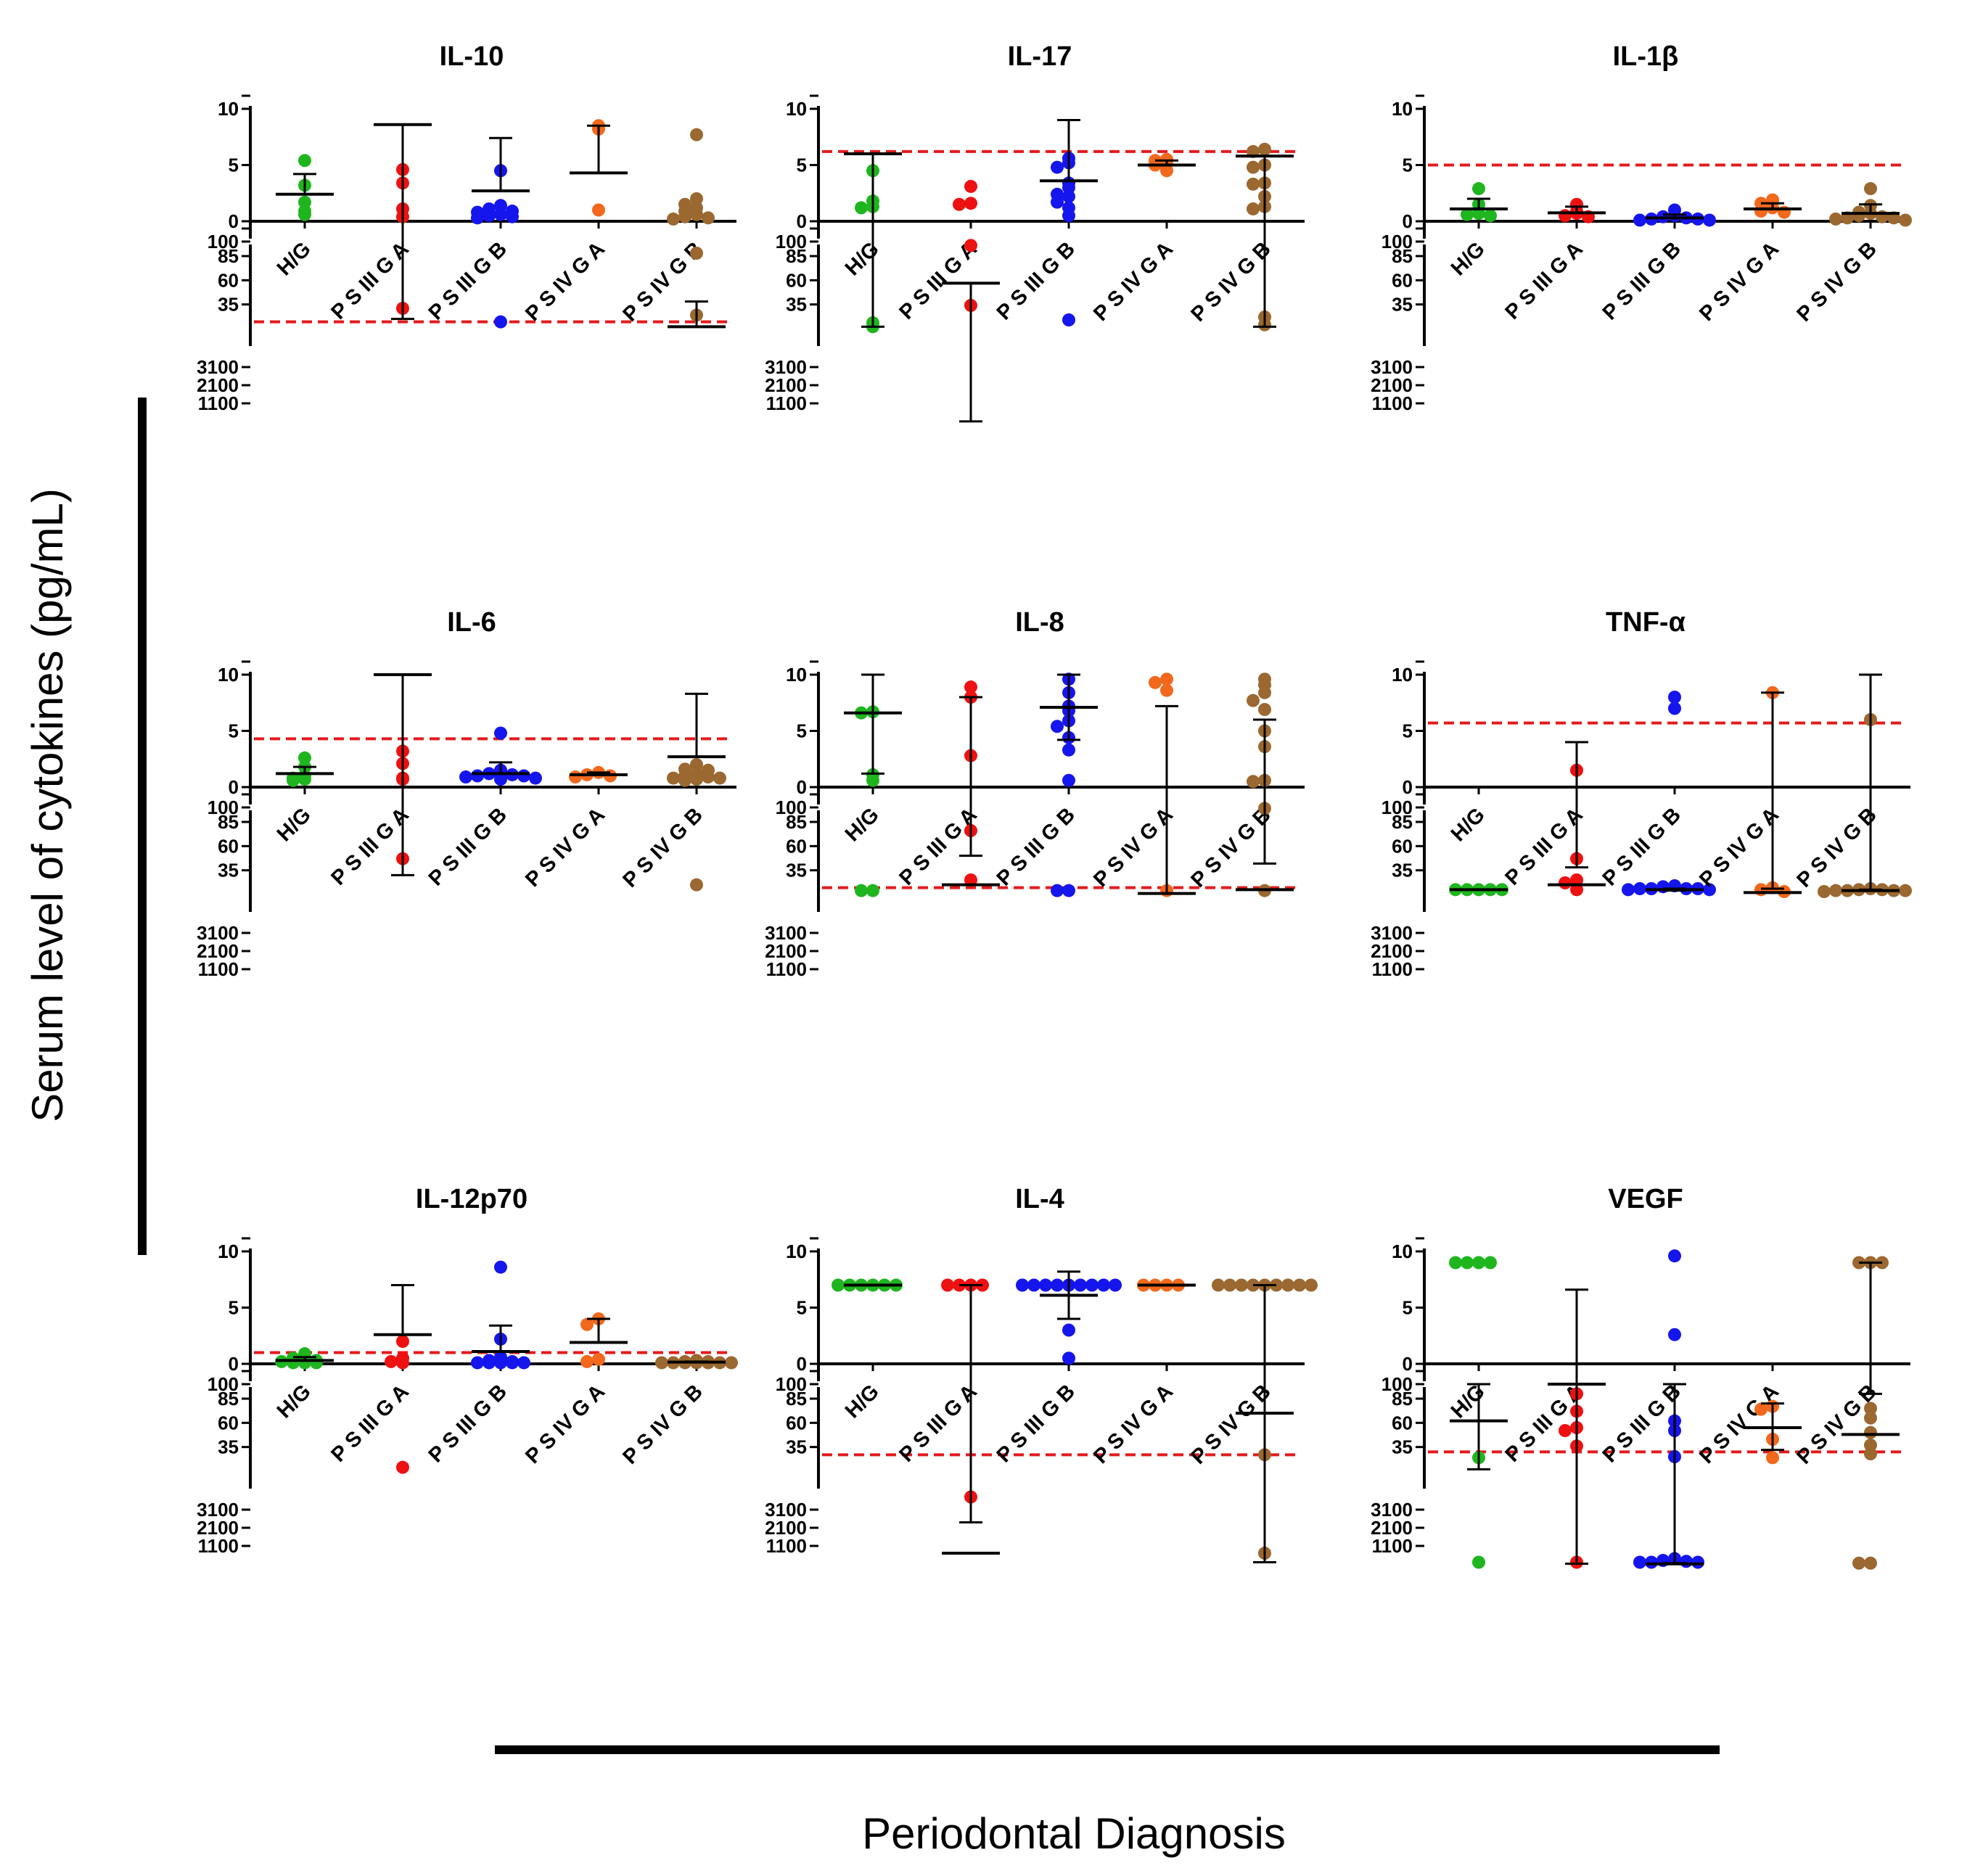 This screenshot has width=1983, height=1876. What do you see at coordinates (1231, 847) in the screenshot?
I see `x-tick-label: P S IV G B` at bounding box center [1231, 847].